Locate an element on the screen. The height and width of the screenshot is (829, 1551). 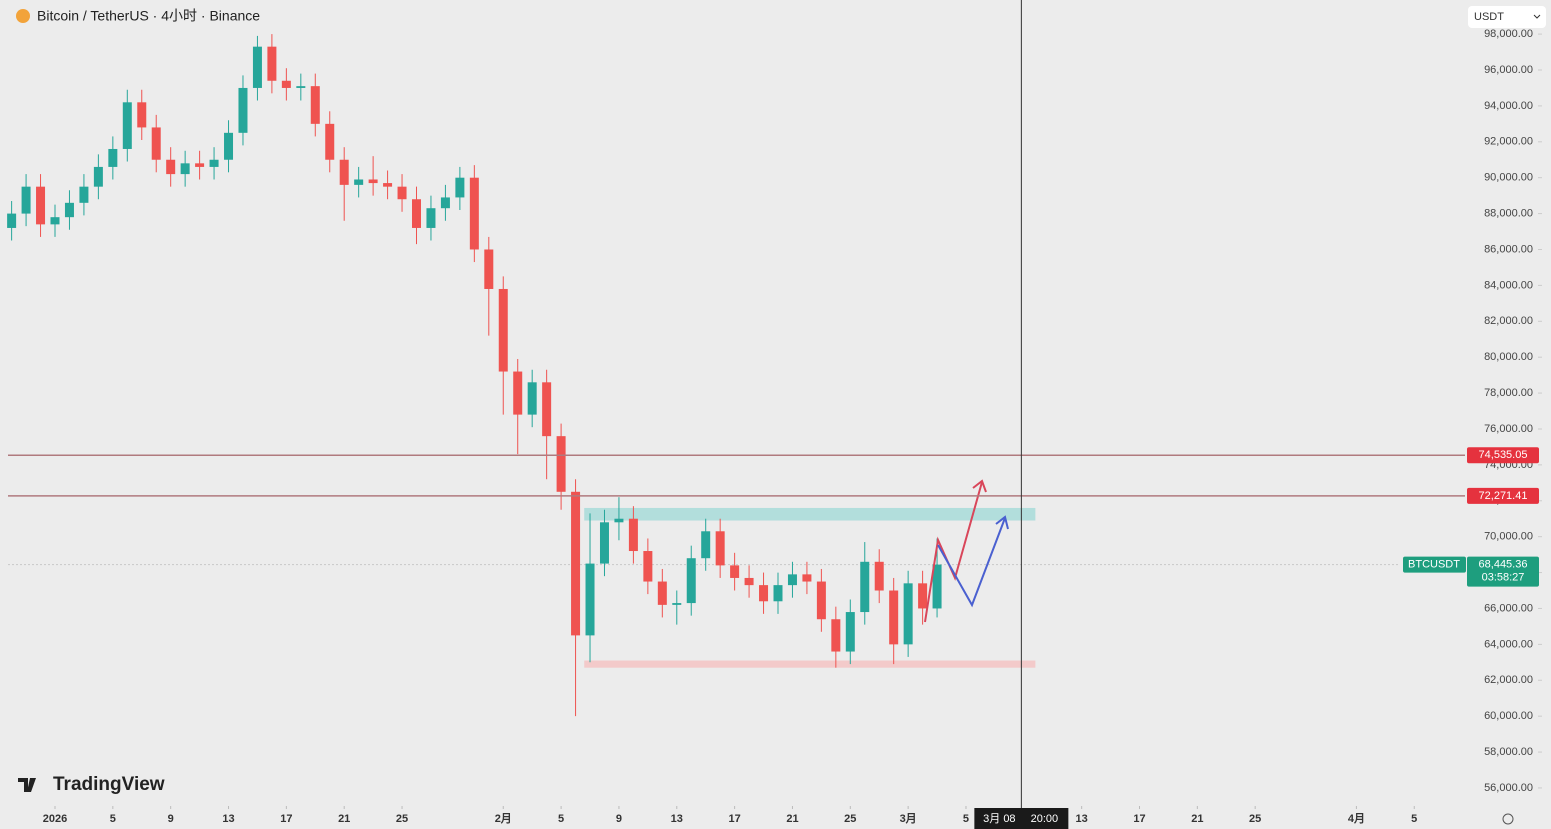
price-label-bg is located at coordinates (1503, 571).